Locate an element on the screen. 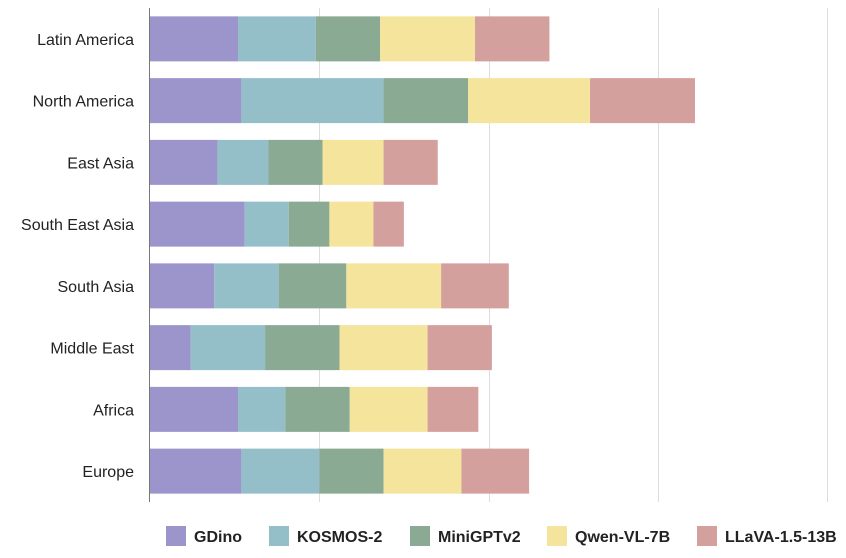 The height and width of the screenshot is (558, 846). bar-segment-llava-1-5-13b-latin-america is located at coordinates (512, 39).